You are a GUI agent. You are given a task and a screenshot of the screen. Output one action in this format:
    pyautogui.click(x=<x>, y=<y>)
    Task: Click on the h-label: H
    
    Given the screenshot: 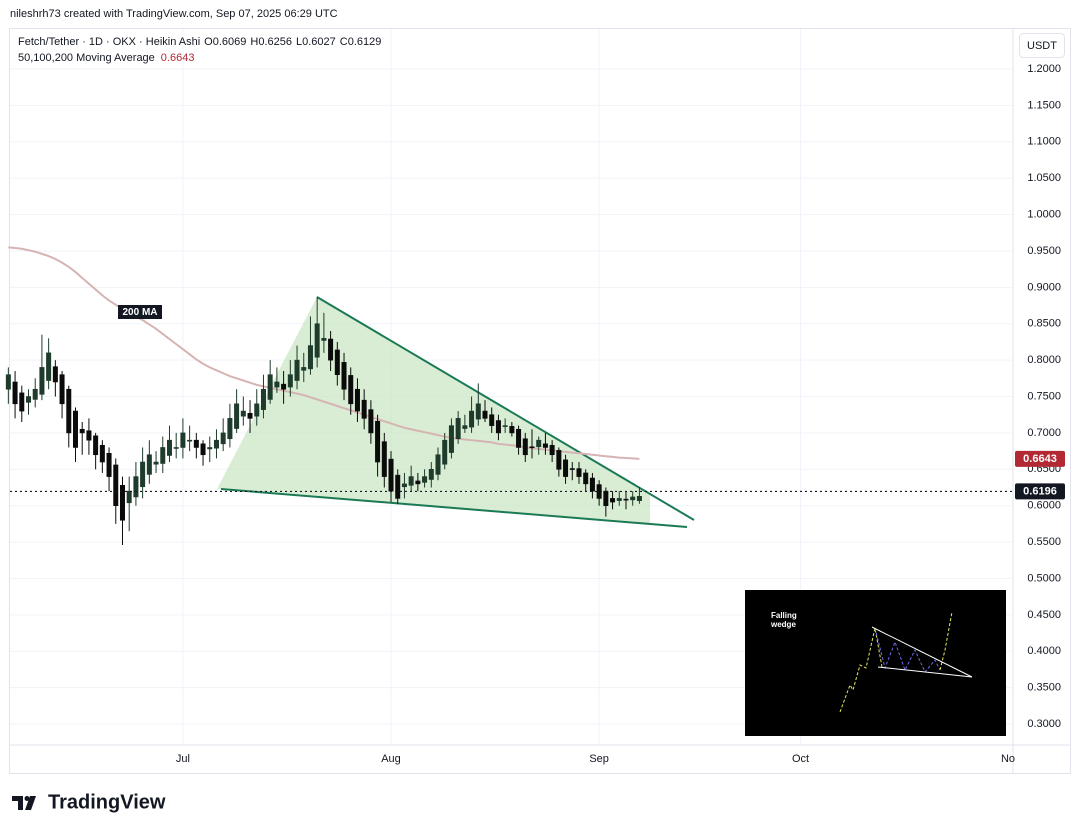 What is the action you would take?
    pyautogui.click(x=254, y=42)
    